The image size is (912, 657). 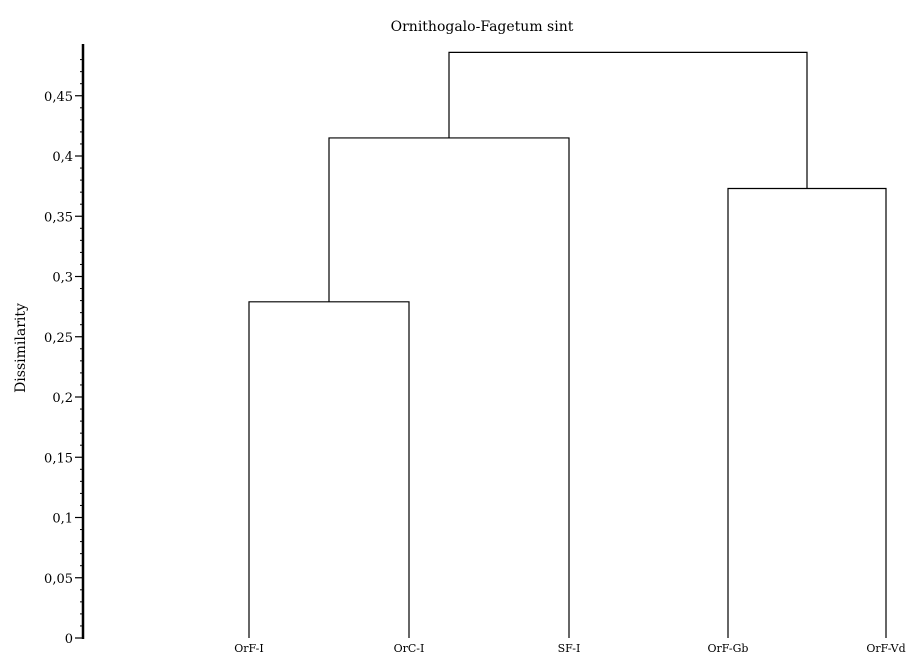 I want to click on y-tick-label: 0,2, so click(x=62, y=398).